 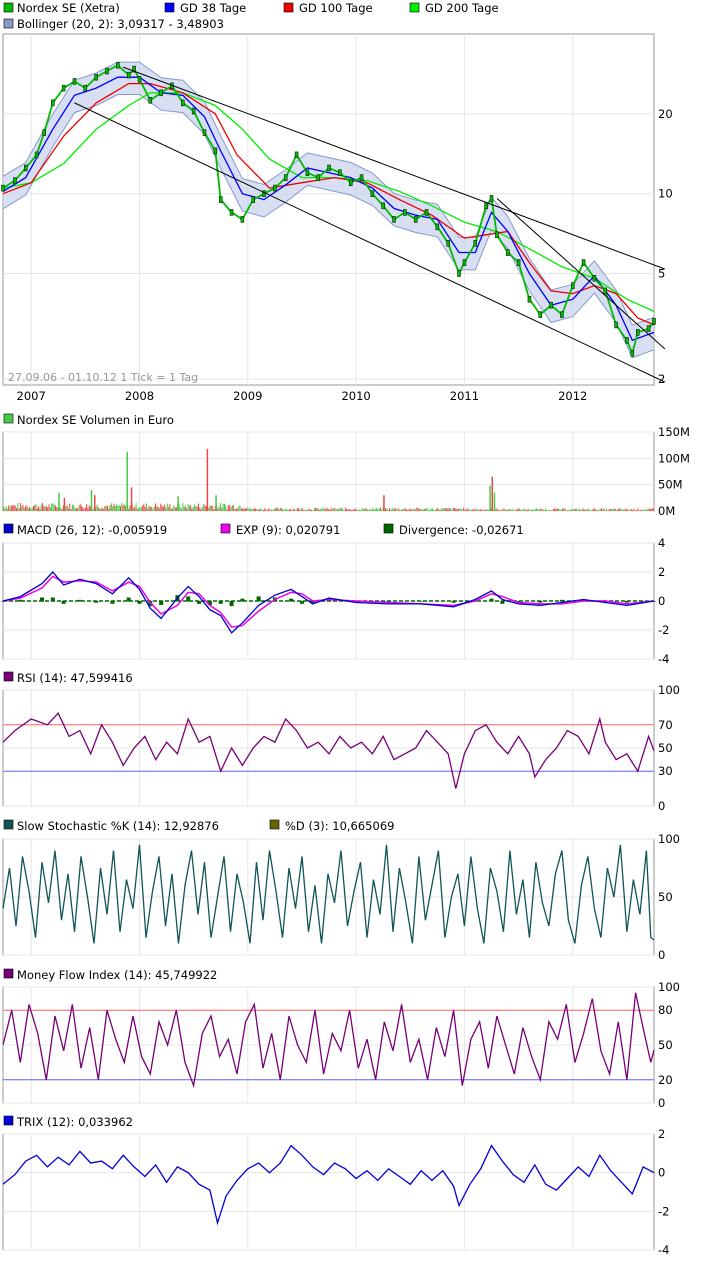 I want to click on price-y-ticks: 2 5 10 20, so click(x=665, y=246).